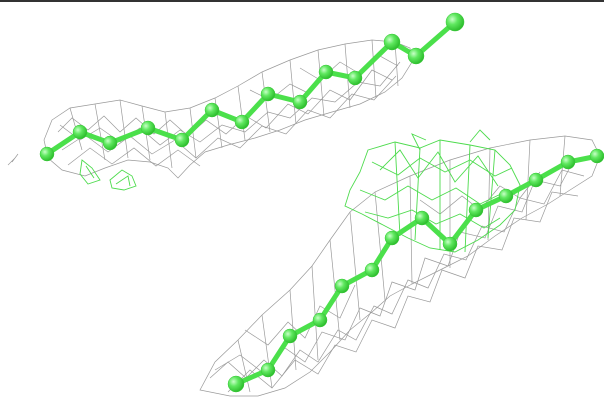 The width and height of the screenshot is (604, 403). What do you see at coordinates (432, 191) in the screenshot?
I see `lower-green-density` at bounding box center [432, 191].